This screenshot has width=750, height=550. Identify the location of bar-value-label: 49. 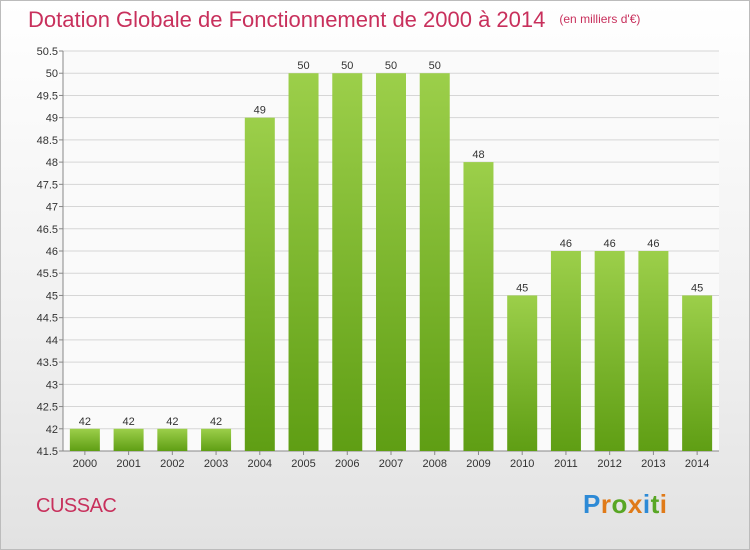
(260, 111).